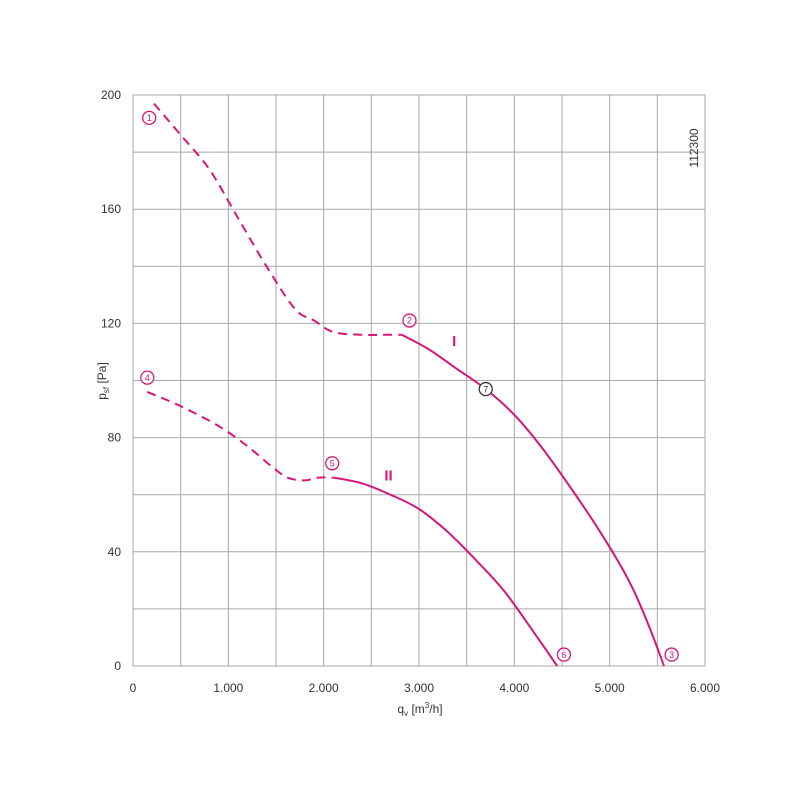  I want to click on x-axis-label: qv [m3/h], so click(419, 709).